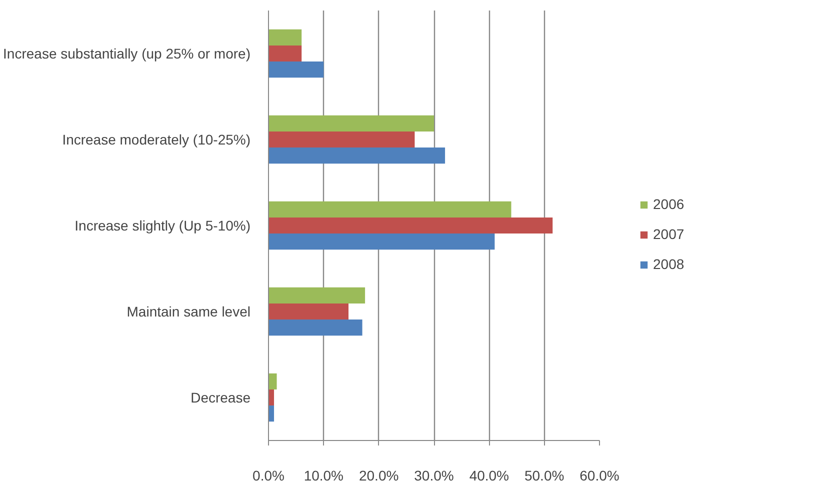  What do you see at coordinates (600, 476) in the screenshot?
I see `x-tick-label: 60.0%` at bounding box center [600, 476].